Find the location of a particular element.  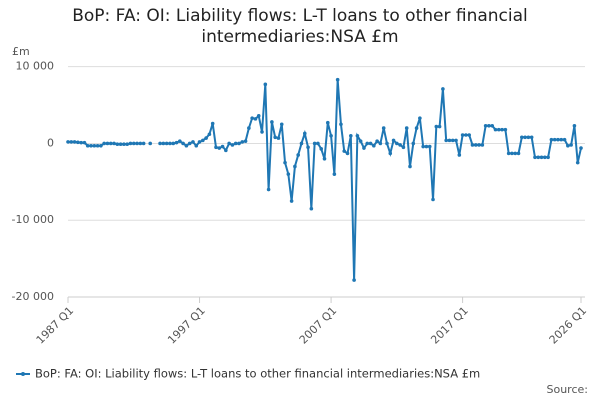

x-tick-label: 2007 Q1 is located at coordinates (318, 325).